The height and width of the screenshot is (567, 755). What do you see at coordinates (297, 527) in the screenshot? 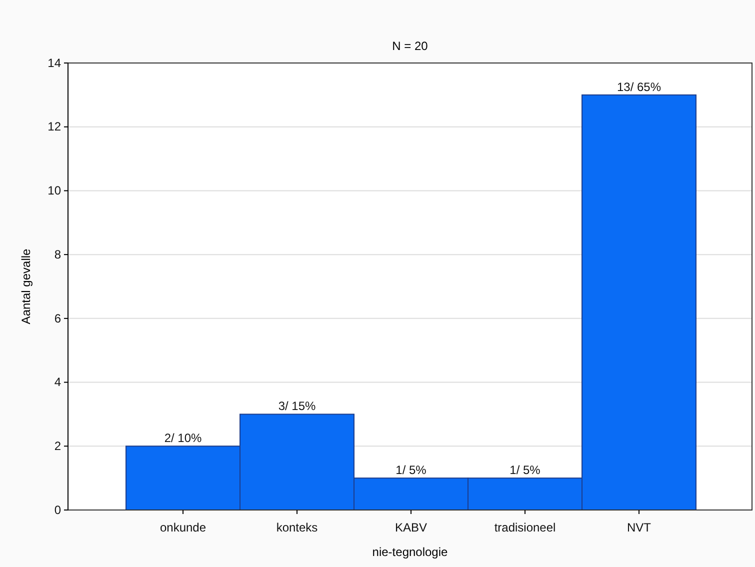
I see `x-tick-label: konteks` at bounding box center [297, 527].